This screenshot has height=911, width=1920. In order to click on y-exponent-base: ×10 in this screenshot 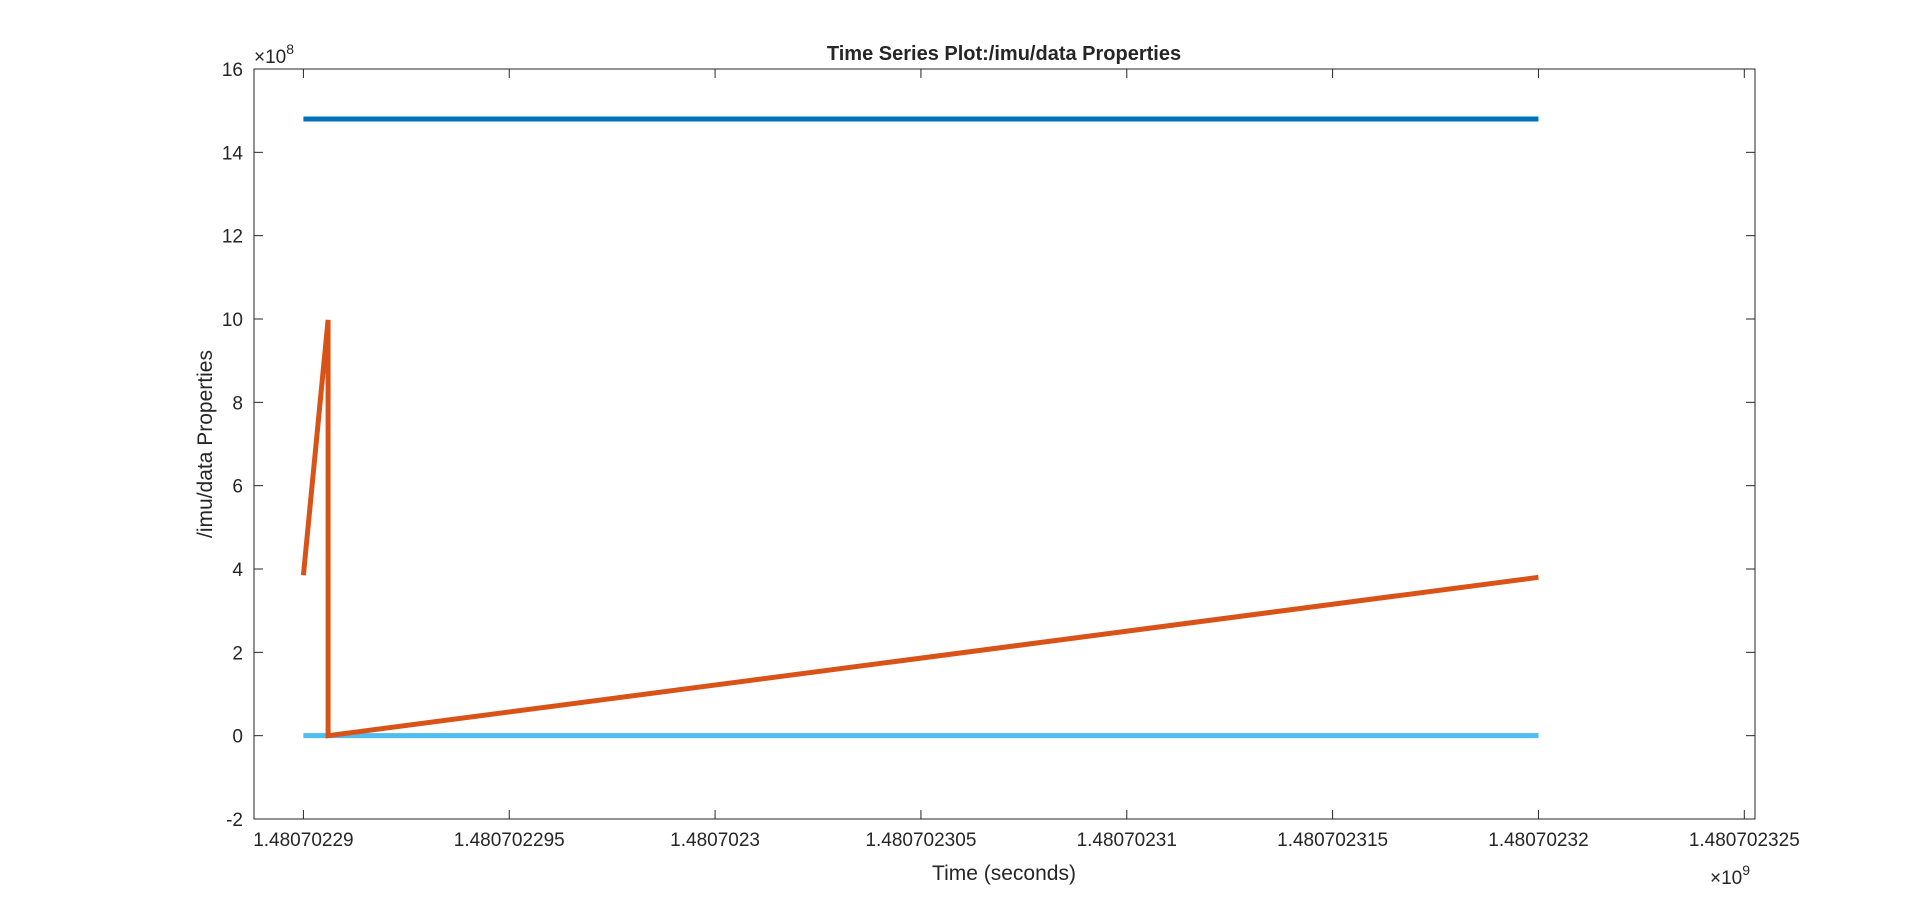, I will do `click(270, 57)`.